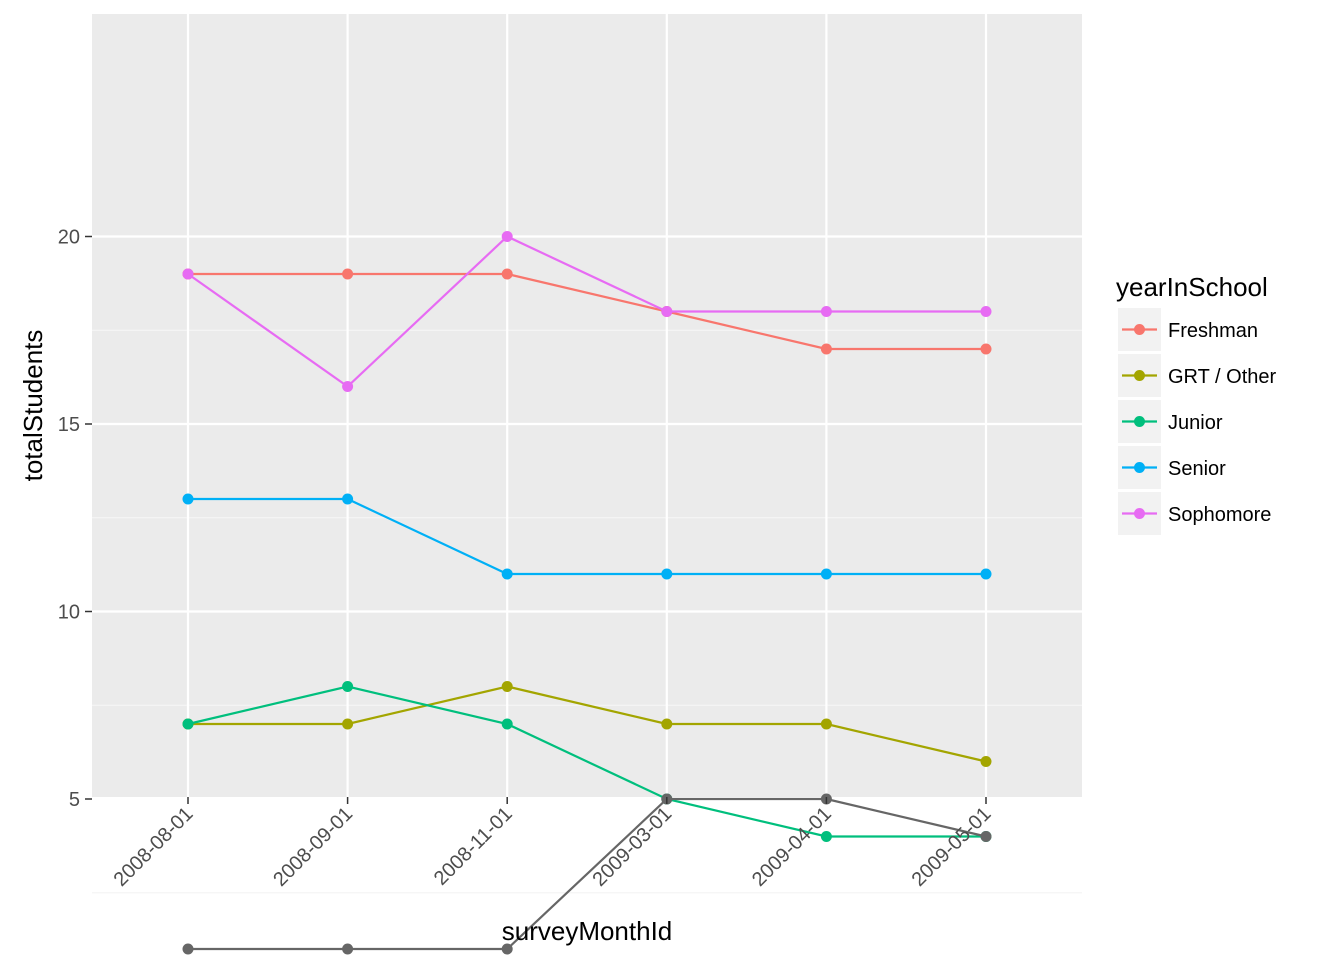 This screenshot has height=960, width=1344. What do you see at coordinates (1222, 377) in the screenshot?
I see `legend-label: GRT / Other` at bounding box center [1222, 377].